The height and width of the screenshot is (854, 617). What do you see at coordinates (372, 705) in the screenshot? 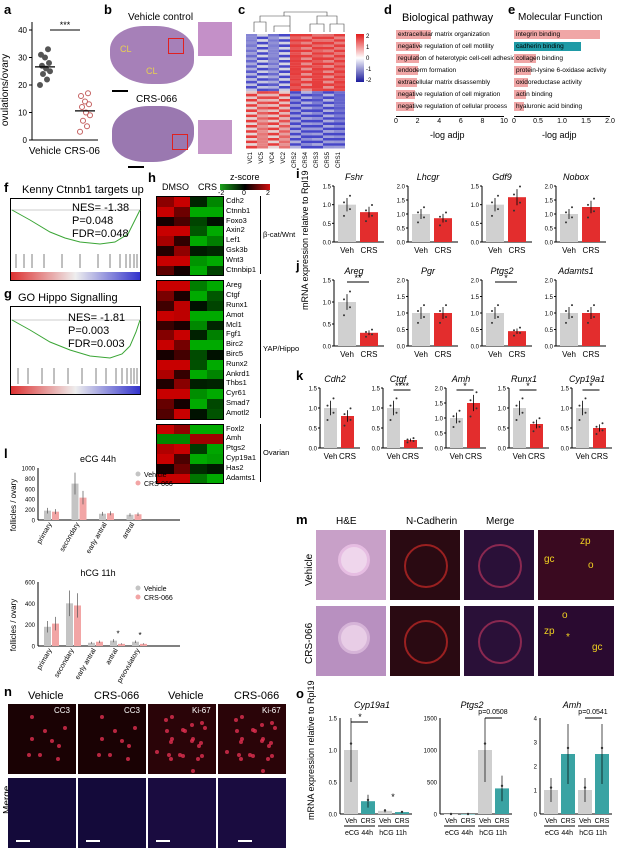
I see `gene-title: Cyp19a1` at bounding box center [372, 705].